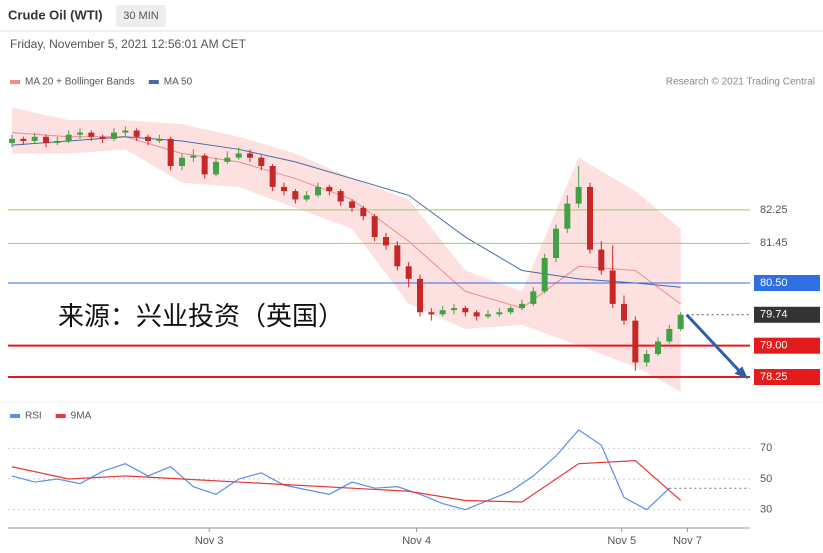 Image resolution: width=823 pixels, height=553 pixels. I want to click on legend-label: RSI, so click(33, 416).